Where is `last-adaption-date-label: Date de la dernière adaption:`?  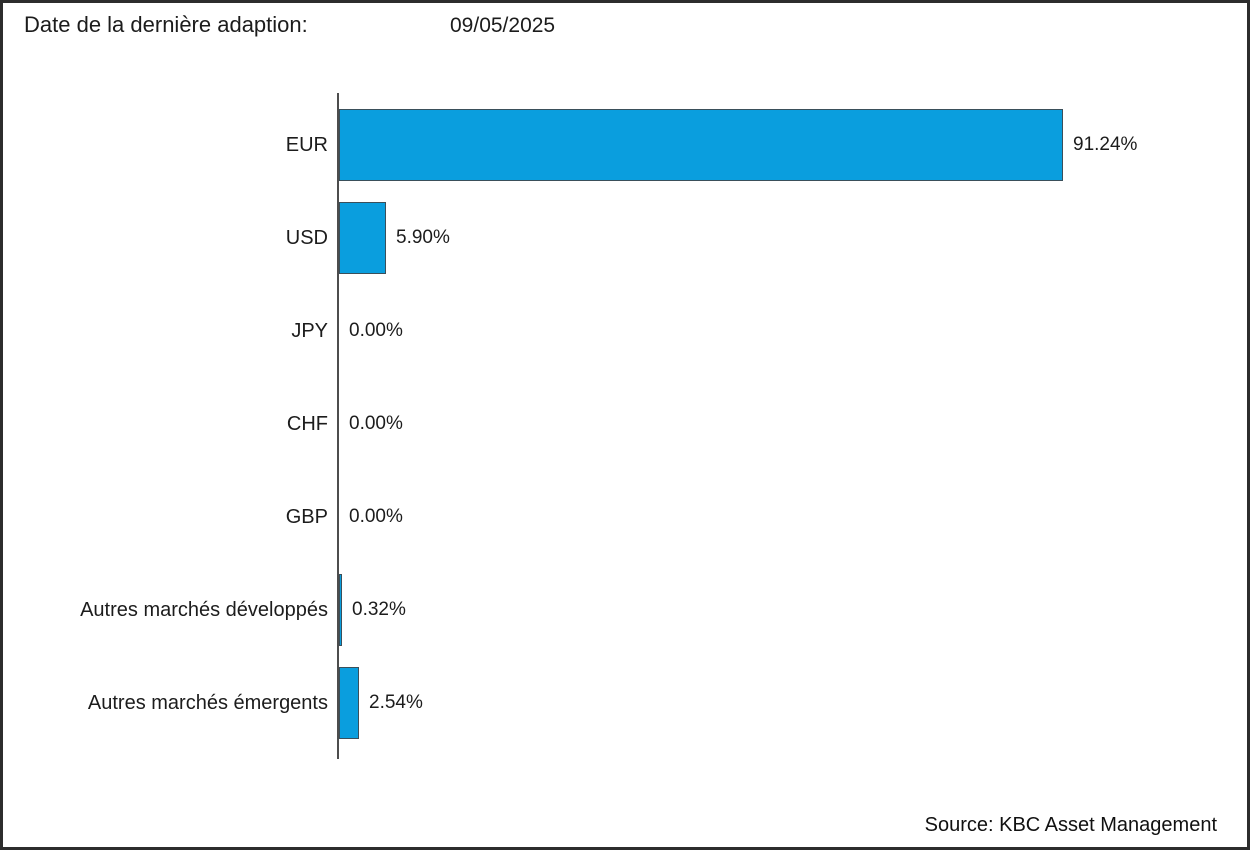 last-adaption-date-label: Date de la dernière adaption: is located at coordinates (166, 24).